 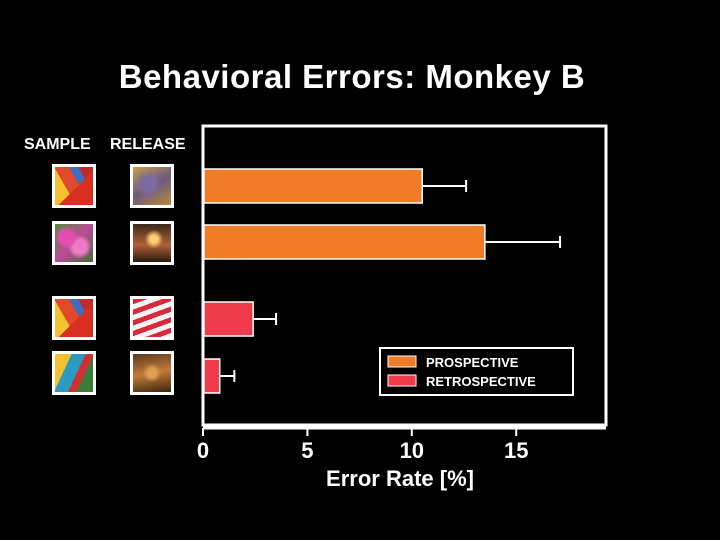 I want to click on release-image-2-icon, so click(x=152, y=243).